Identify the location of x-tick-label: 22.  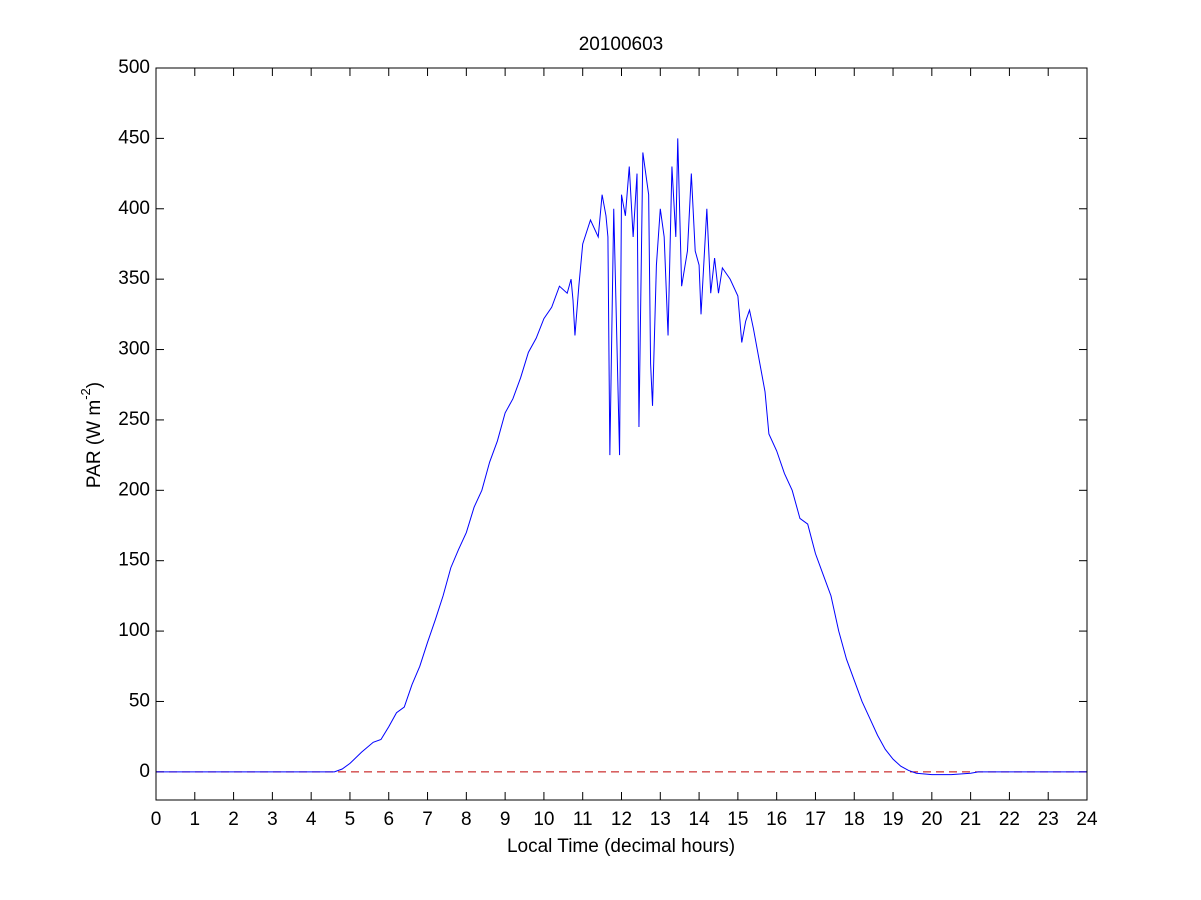
(1009, 819).